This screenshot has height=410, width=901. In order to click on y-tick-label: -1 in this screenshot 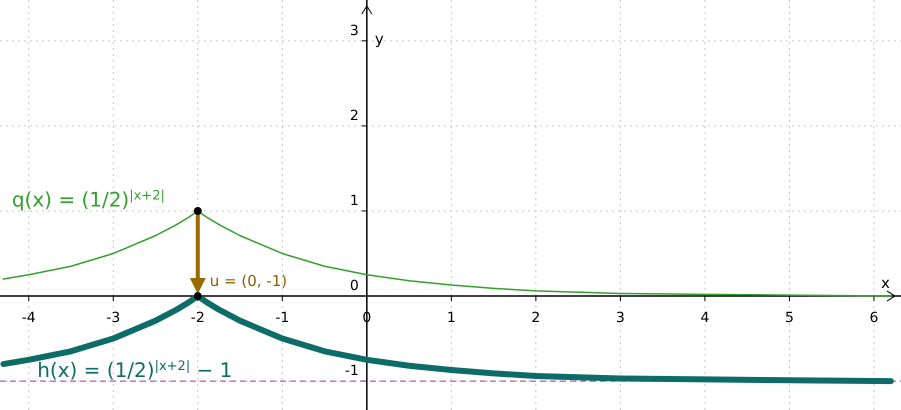, I will do `click(351, 371)`.